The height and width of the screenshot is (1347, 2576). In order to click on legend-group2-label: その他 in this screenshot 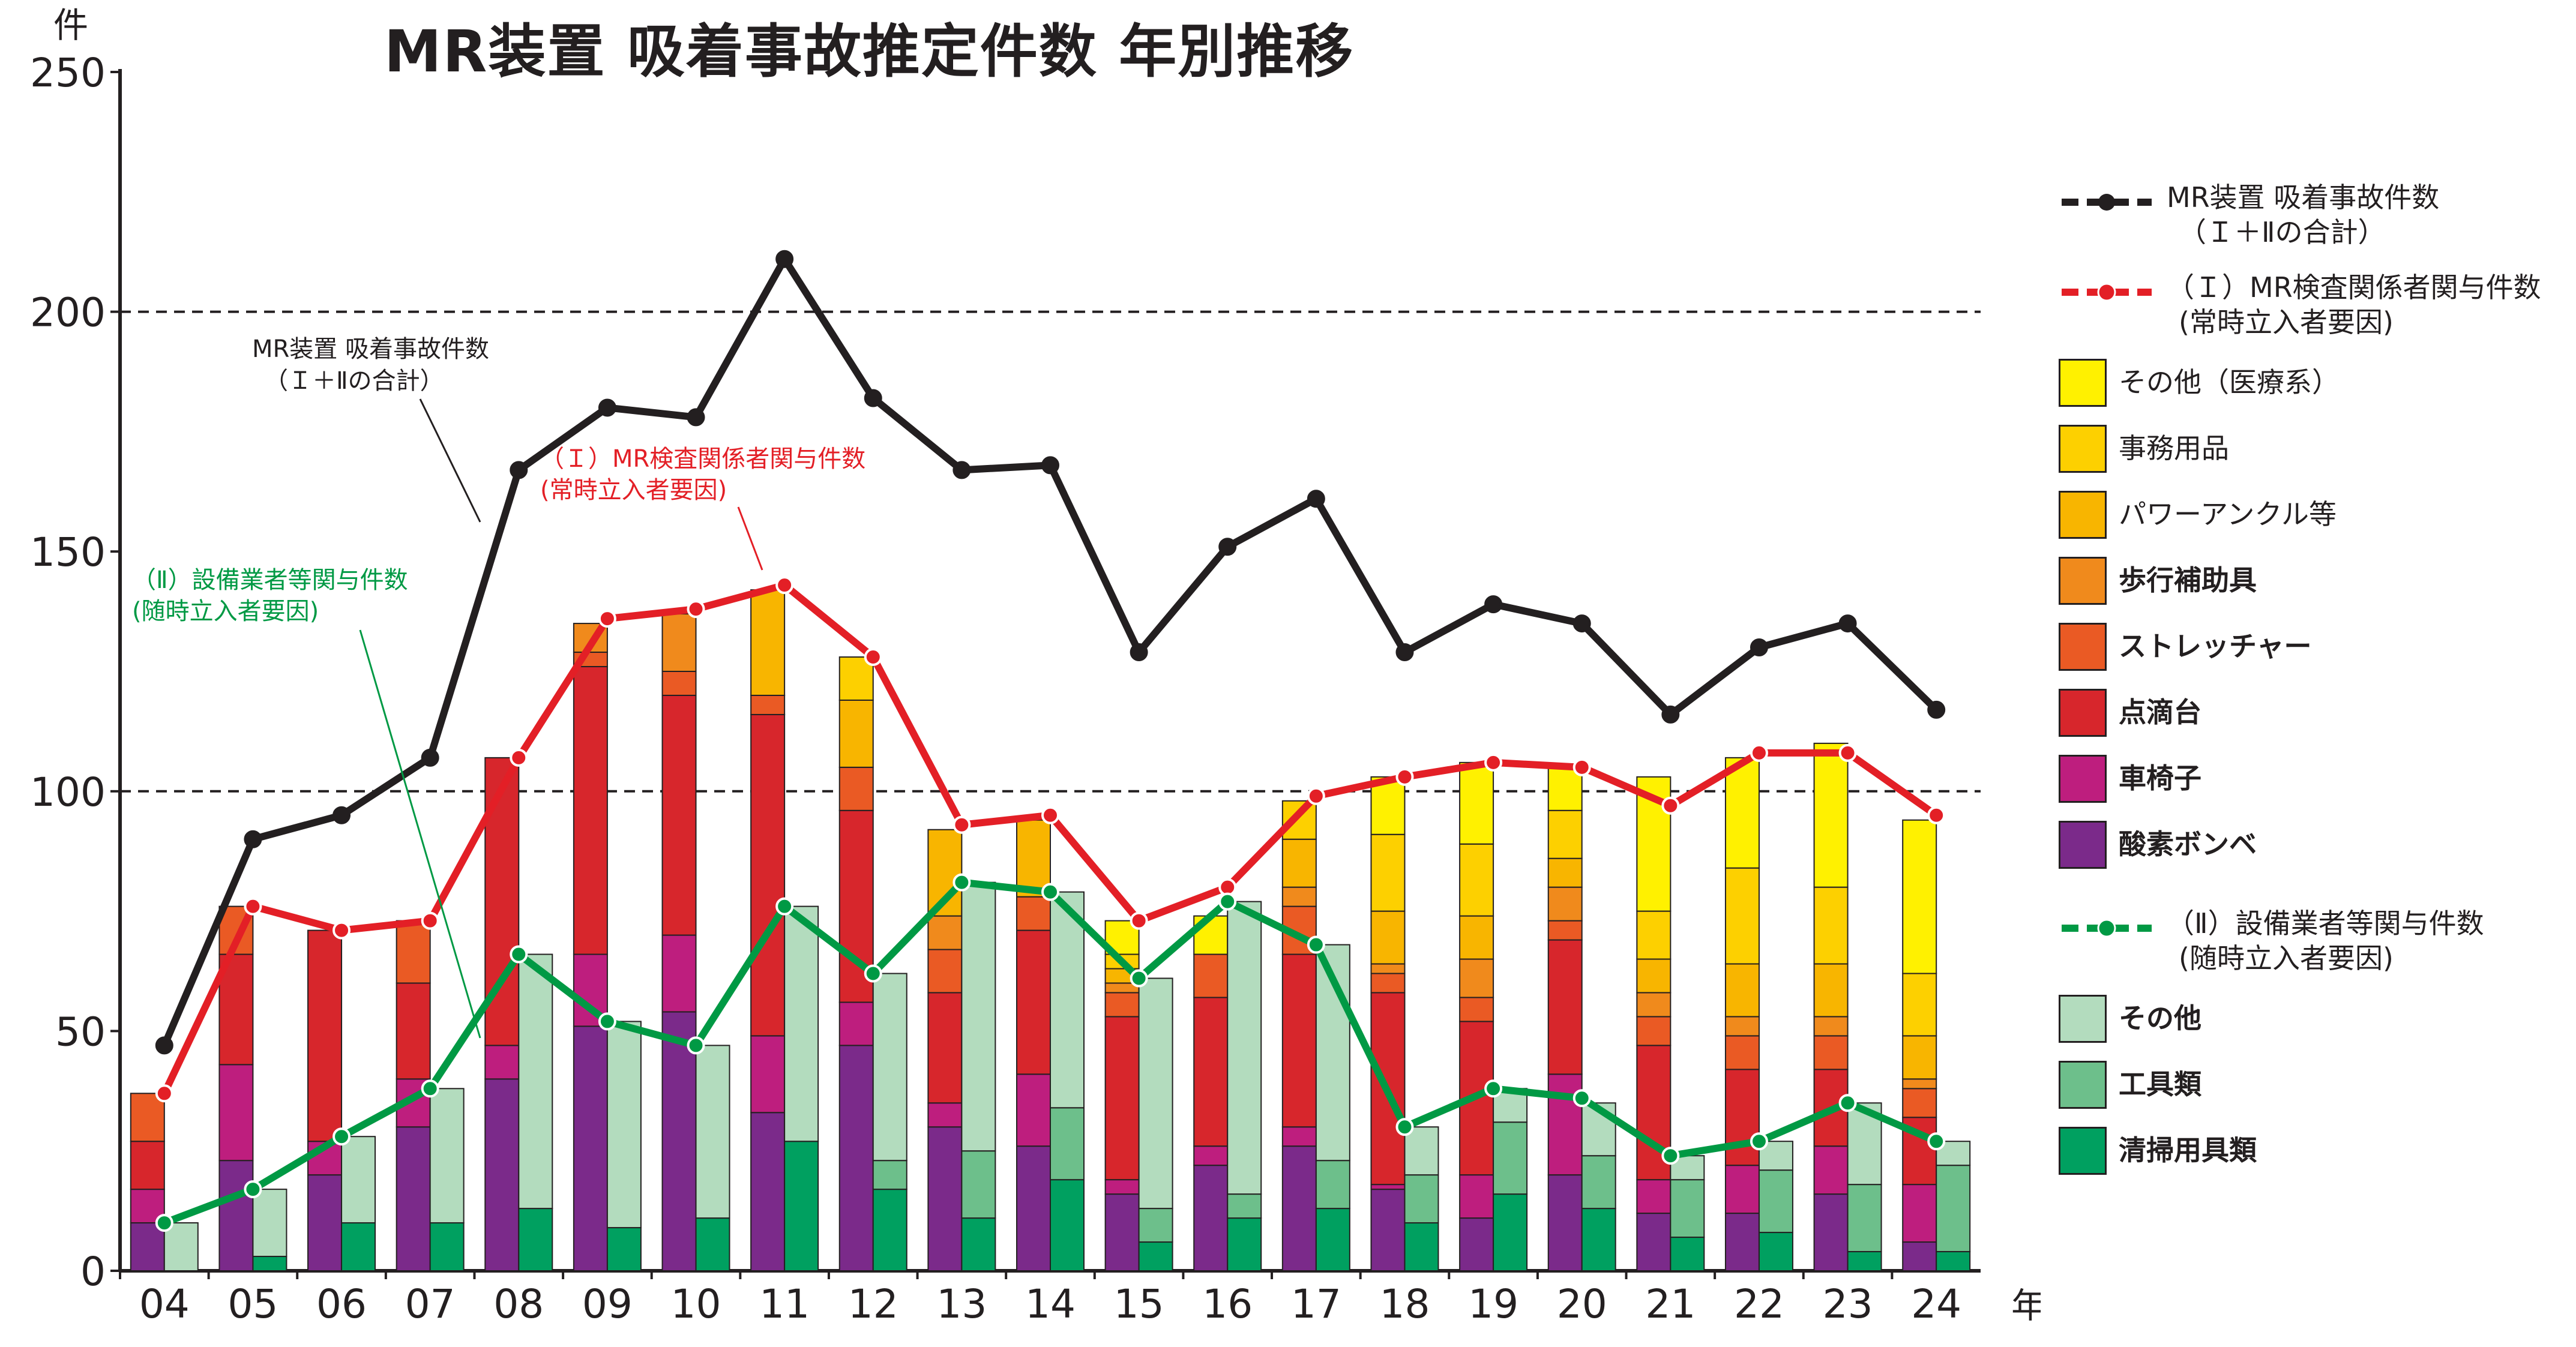, I will do `click(2160, 1018)`.